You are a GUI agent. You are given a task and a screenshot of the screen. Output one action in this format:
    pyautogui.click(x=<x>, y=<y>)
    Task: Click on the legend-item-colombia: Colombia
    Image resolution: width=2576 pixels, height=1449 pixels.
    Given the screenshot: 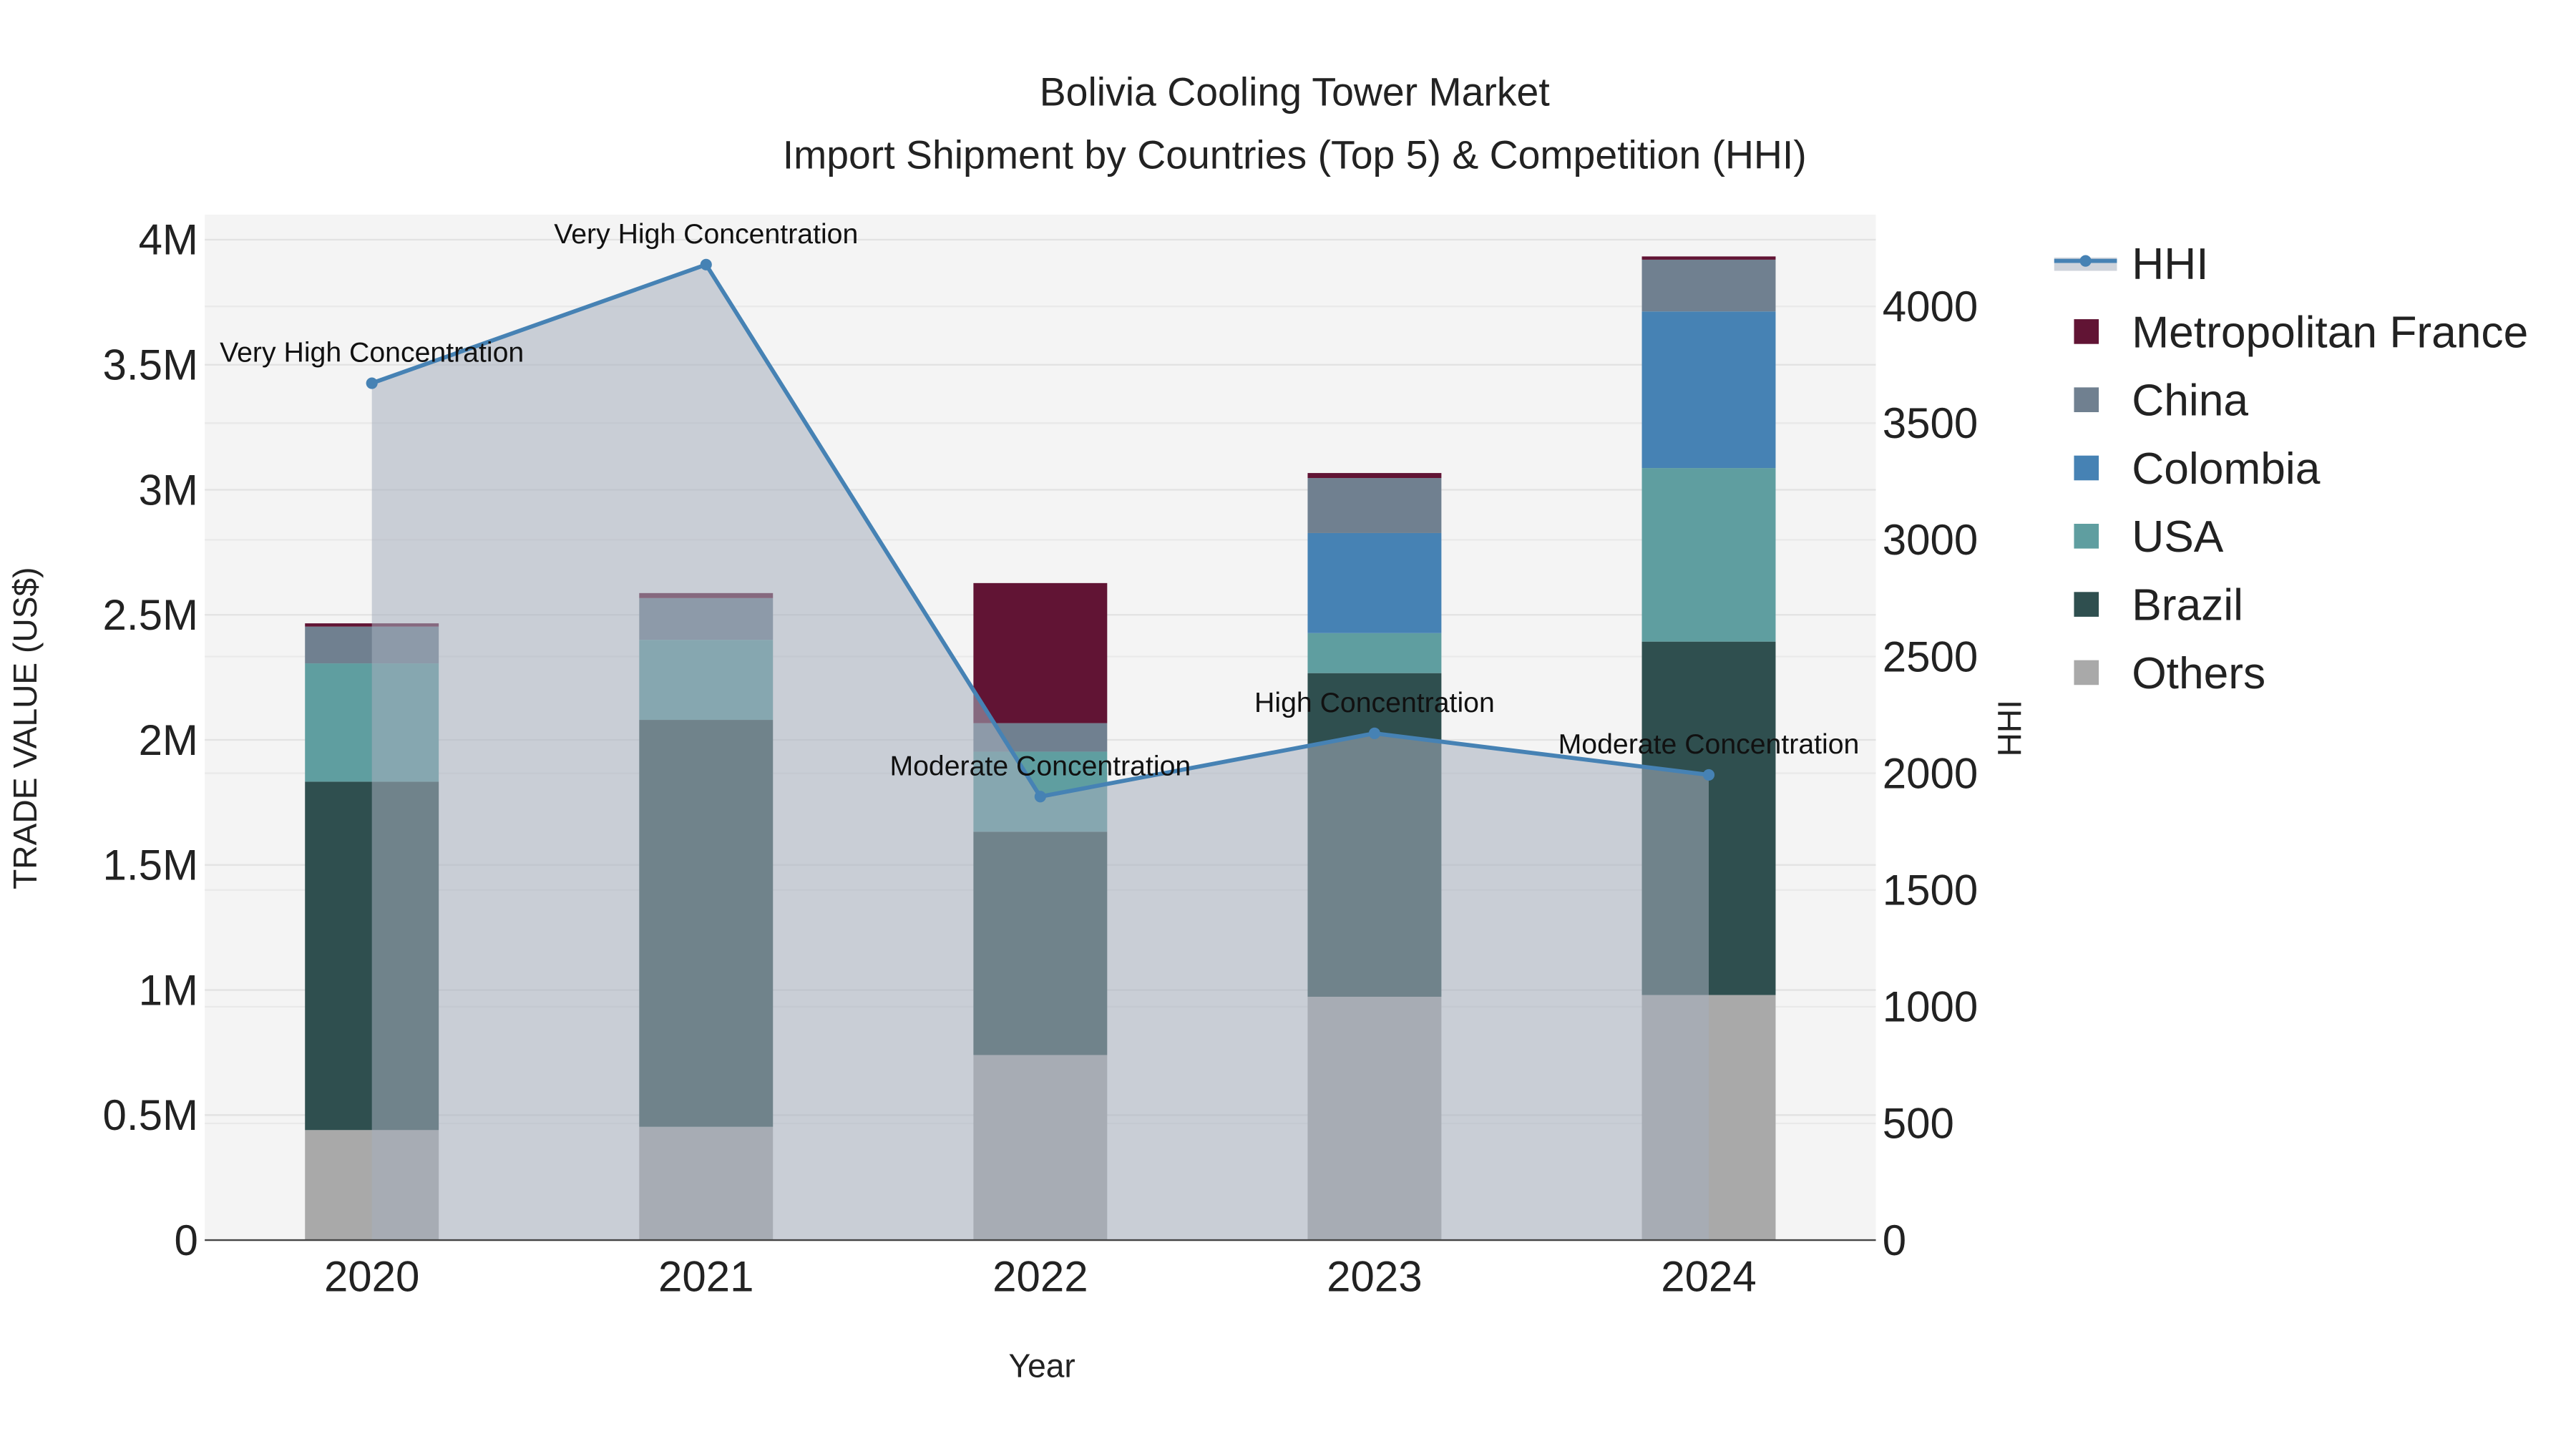 What is the action you would take?
    pyautogui.click(x=2197, y=469)
    